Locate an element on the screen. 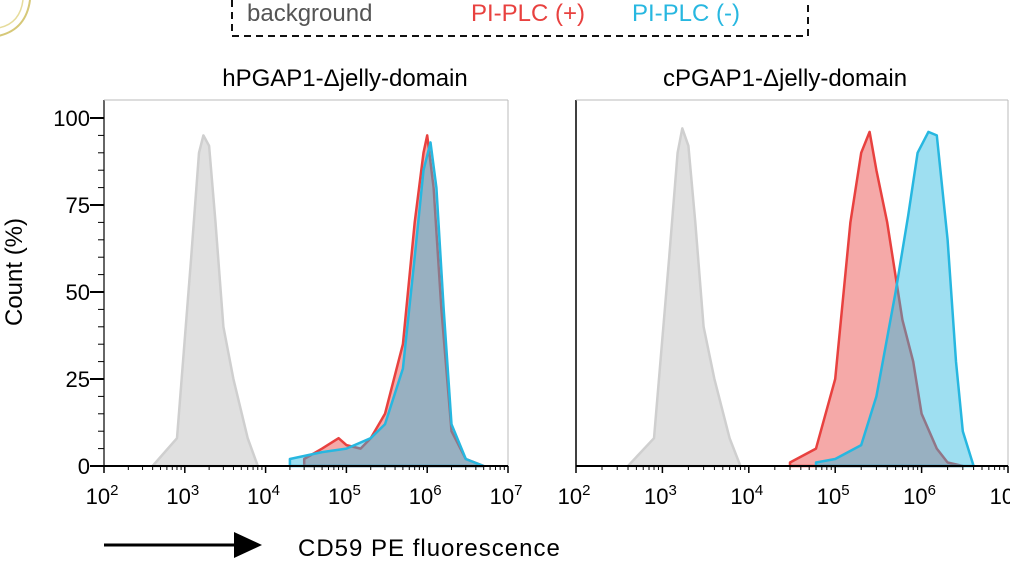  x-axis-label: CD59 PE fluorescence is located at coordinates (429, 548).